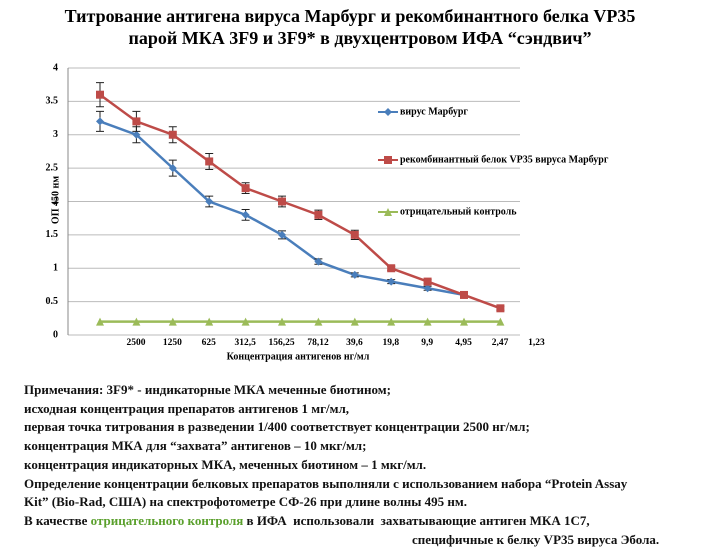 This screenshot has height=549, width=720. I want to click on x-tick-label: 2500, so click(136, 343).